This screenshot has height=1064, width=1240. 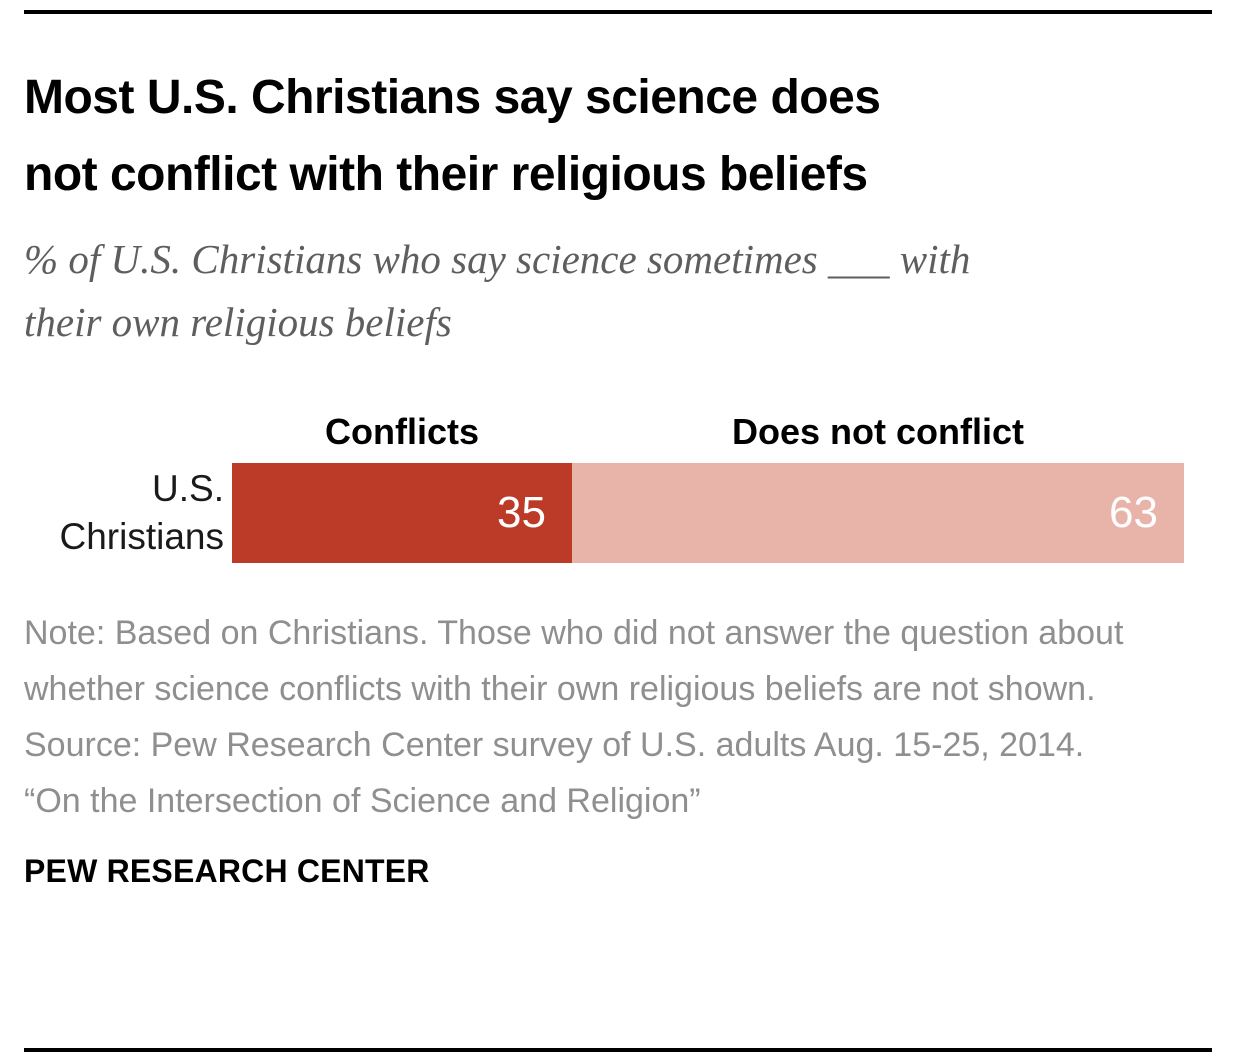 I want to click on series-labels: Conflicts Does not conflict, so click(x=604, y=437).